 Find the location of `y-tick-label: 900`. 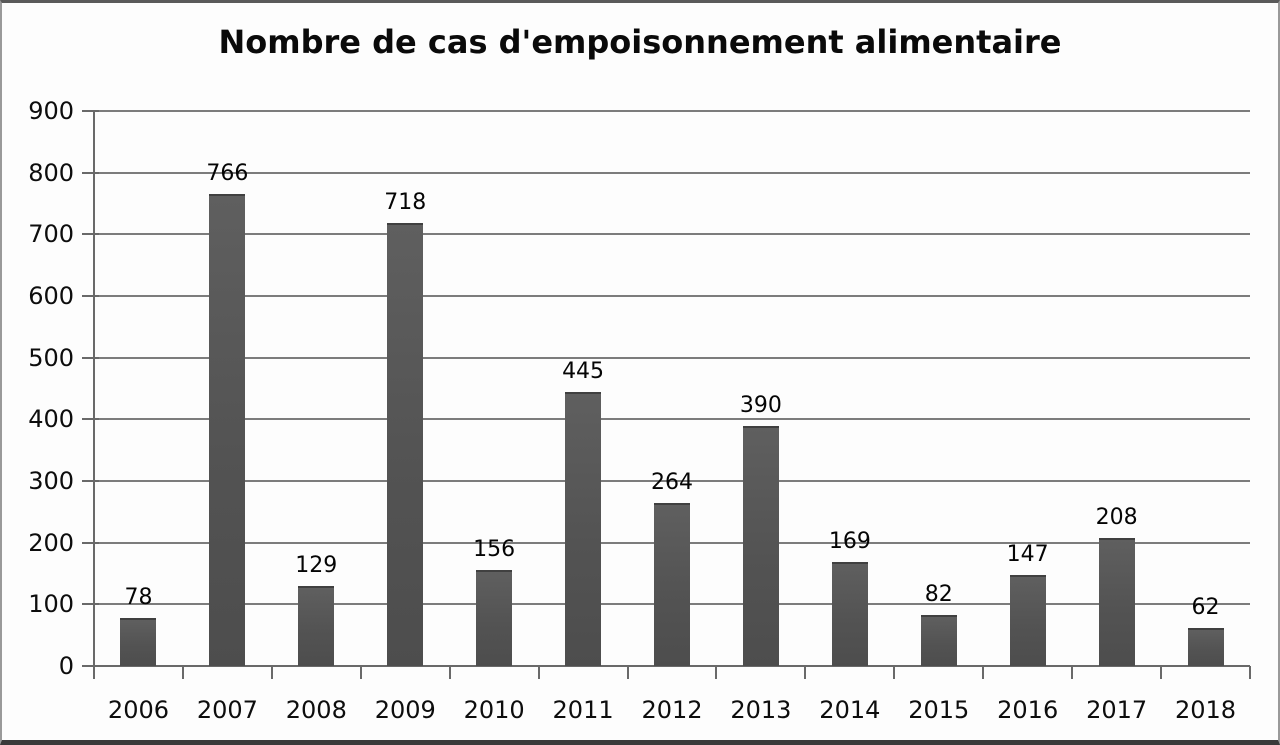

y-tick-label: 900 is located at coordinates (51, 111).